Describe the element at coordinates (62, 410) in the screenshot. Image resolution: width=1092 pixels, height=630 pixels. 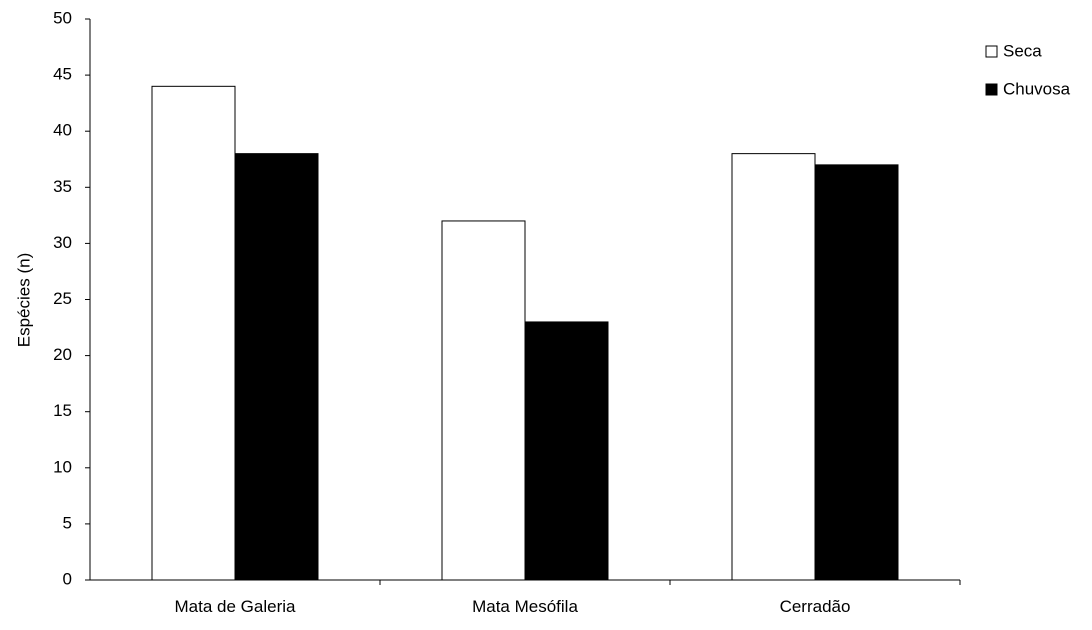
I see `y-tick-label: 15` at that location.